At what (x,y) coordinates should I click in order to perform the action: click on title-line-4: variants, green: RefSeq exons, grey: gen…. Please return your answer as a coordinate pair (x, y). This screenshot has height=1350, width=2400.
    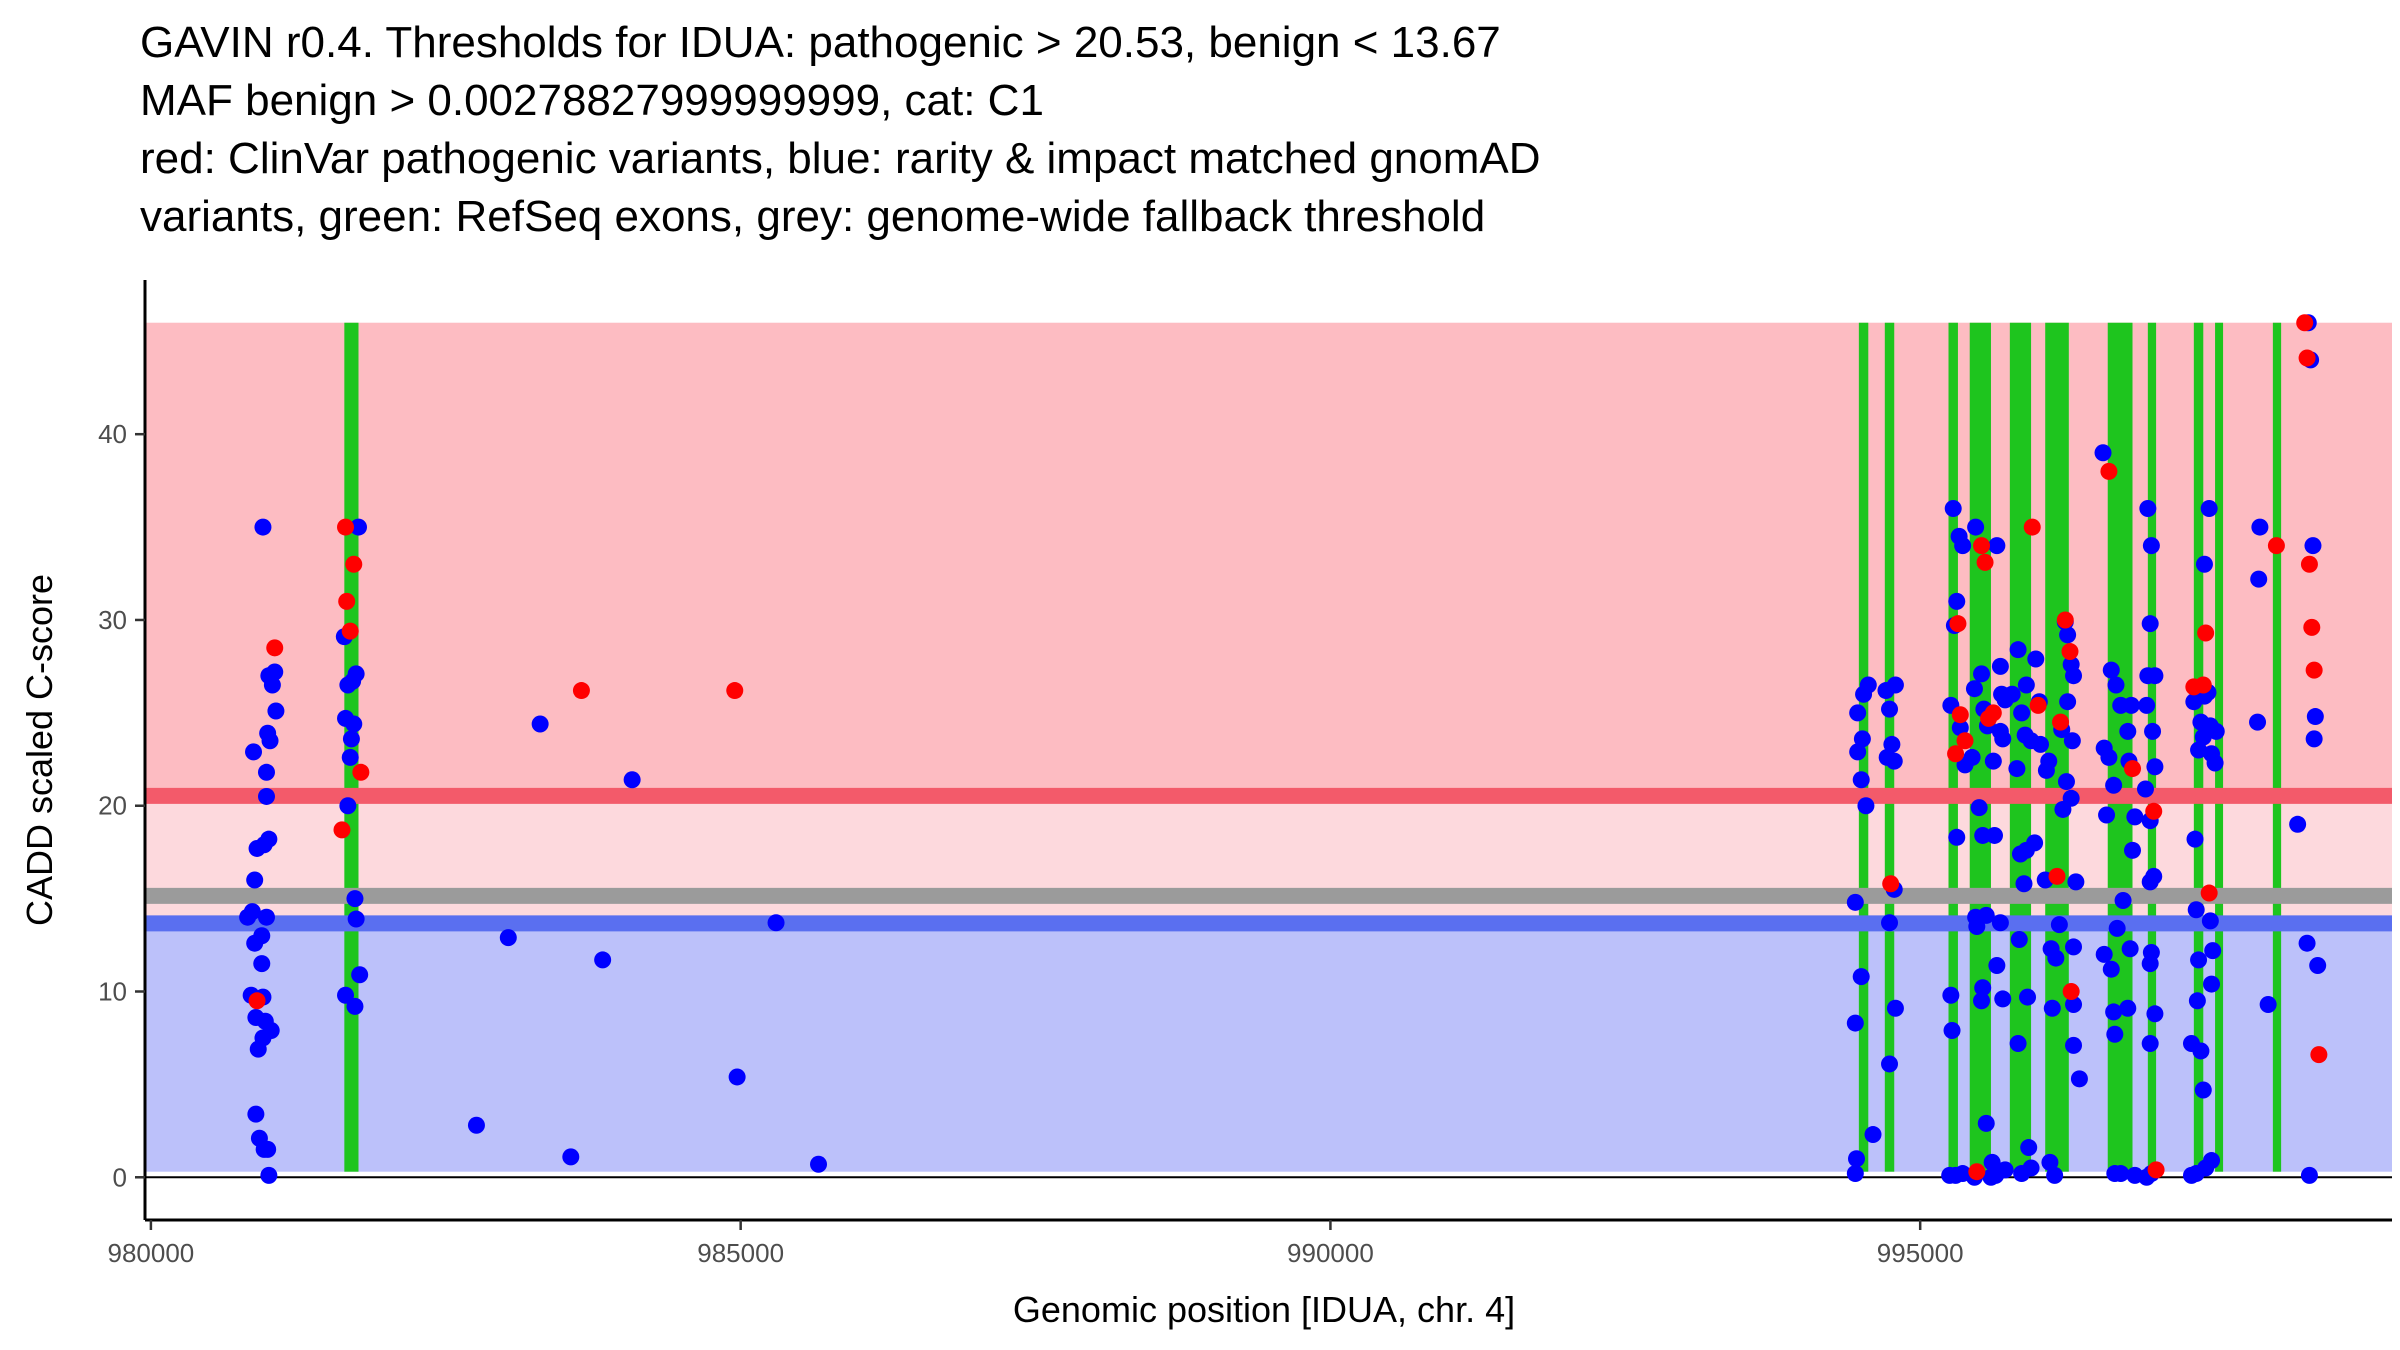
    Looking at the image, I should click on (813, 216).